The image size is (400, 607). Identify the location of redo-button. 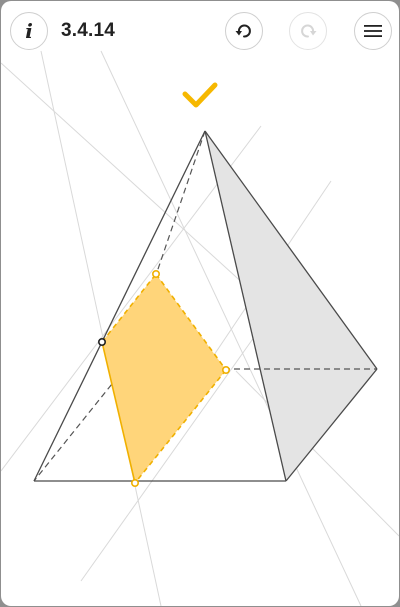
(308, 31).